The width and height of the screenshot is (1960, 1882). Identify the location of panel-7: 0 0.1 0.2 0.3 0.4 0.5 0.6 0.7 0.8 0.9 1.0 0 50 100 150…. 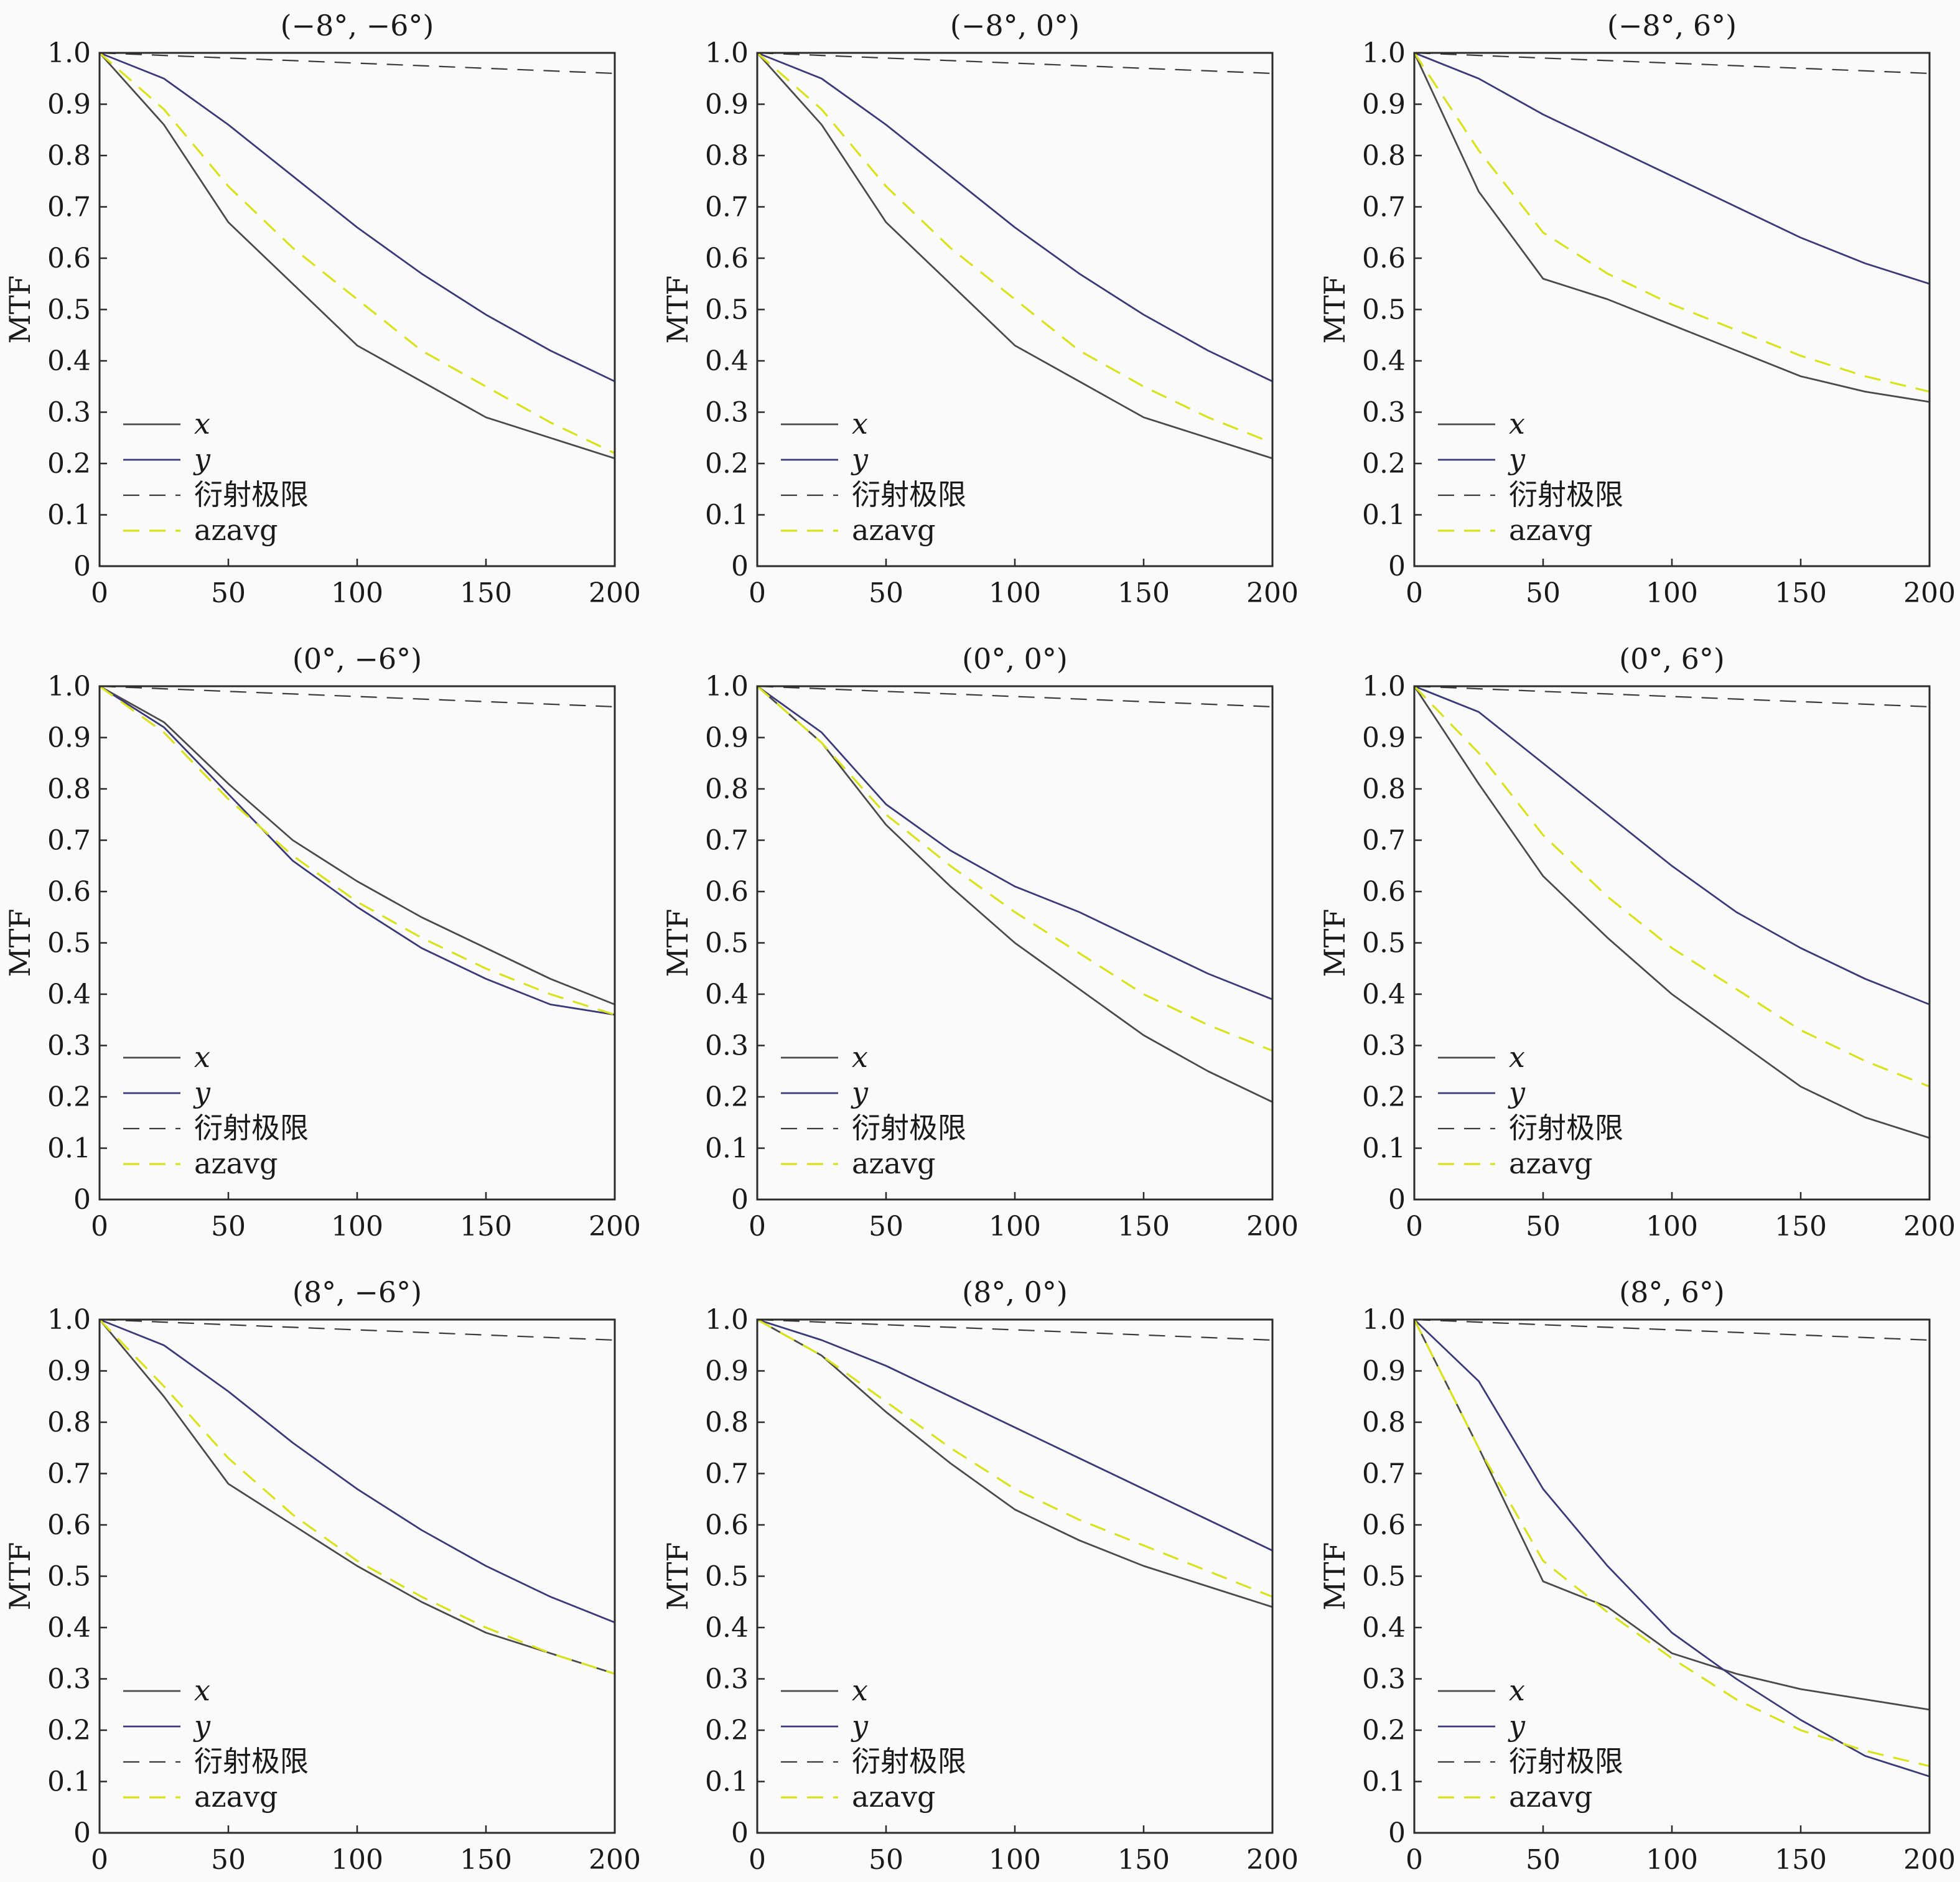
(322, 1575).